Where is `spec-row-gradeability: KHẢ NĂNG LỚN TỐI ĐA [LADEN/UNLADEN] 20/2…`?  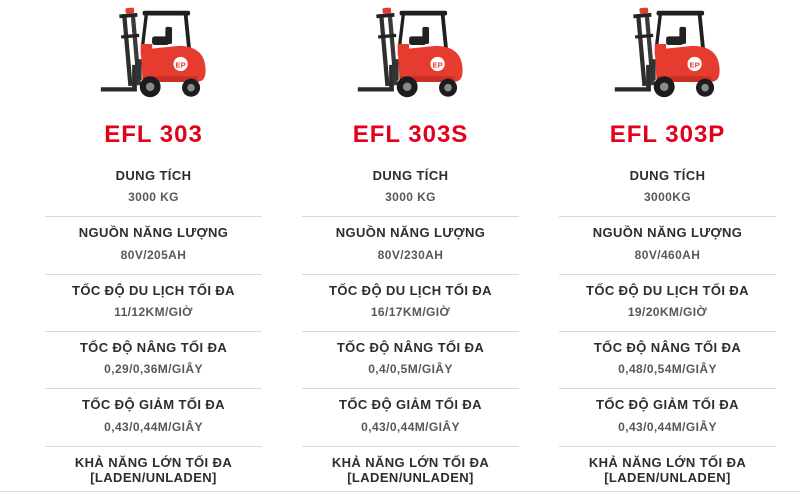 spec-row-gradeability: KHẢ NĂNG LỚN TỐI ĐA [LADEN/UNLADEN] 20/2… is located at coordinates (410, 470).